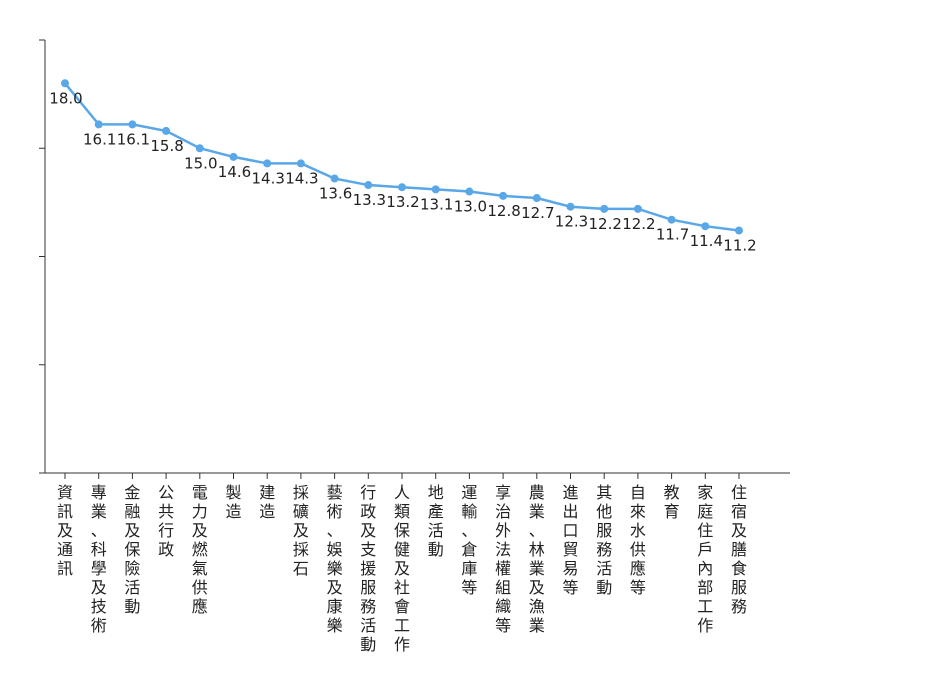 This screenshot has width=936, height=682. Describe the element at coordinates (132, 549) in the screenshot. I see `x-tick-label: 金融及保險活動` at that location.